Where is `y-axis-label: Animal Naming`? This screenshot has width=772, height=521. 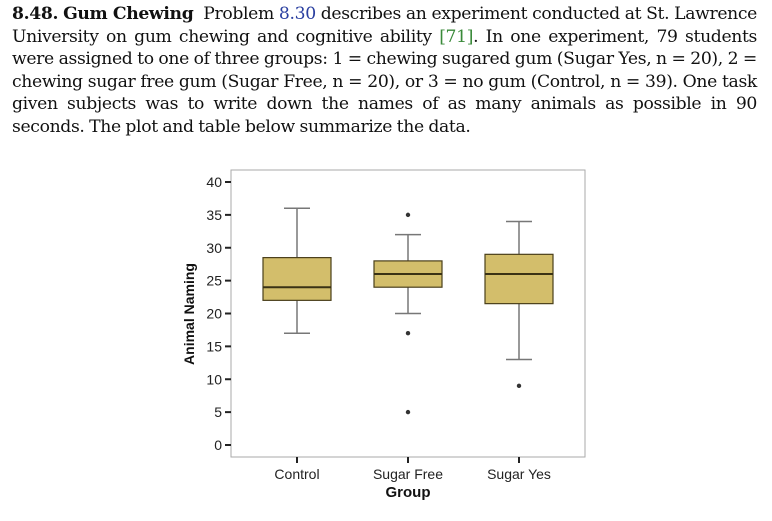 y-axis-label: Animal Naming is located at coordinates (189, 314).